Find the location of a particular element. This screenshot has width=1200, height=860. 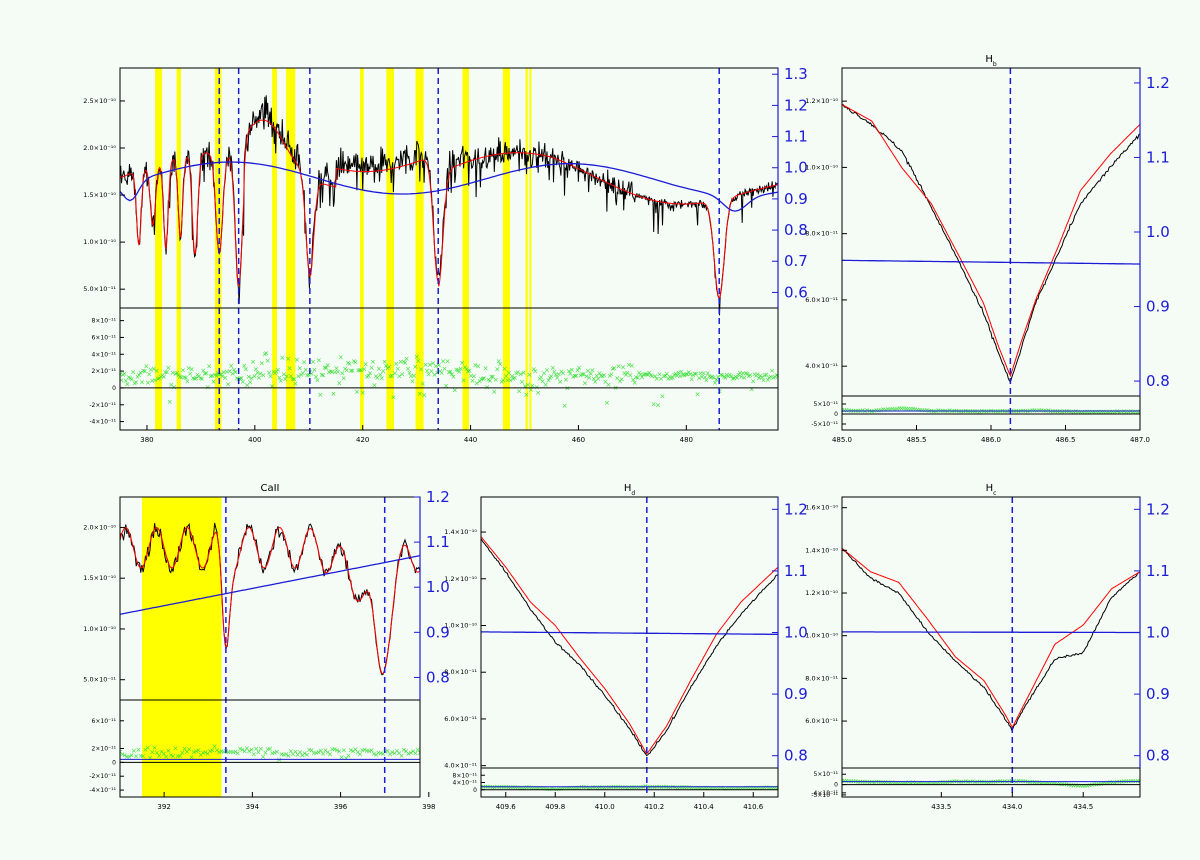

resid-tick-label: -2×10⁻¹¹ is located at coordinates (102, 405).